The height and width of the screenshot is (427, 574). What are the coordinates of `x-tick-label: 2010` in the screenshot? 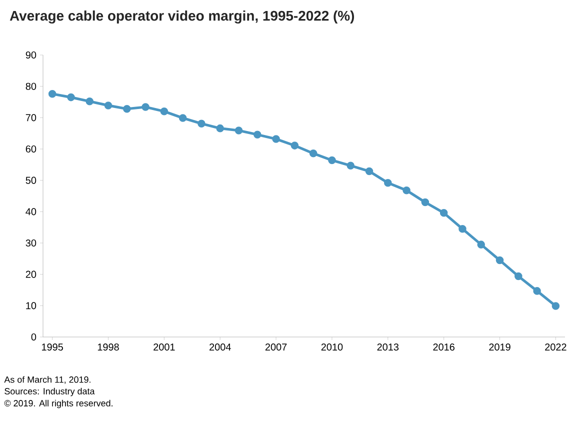 It's located at (332, 347).